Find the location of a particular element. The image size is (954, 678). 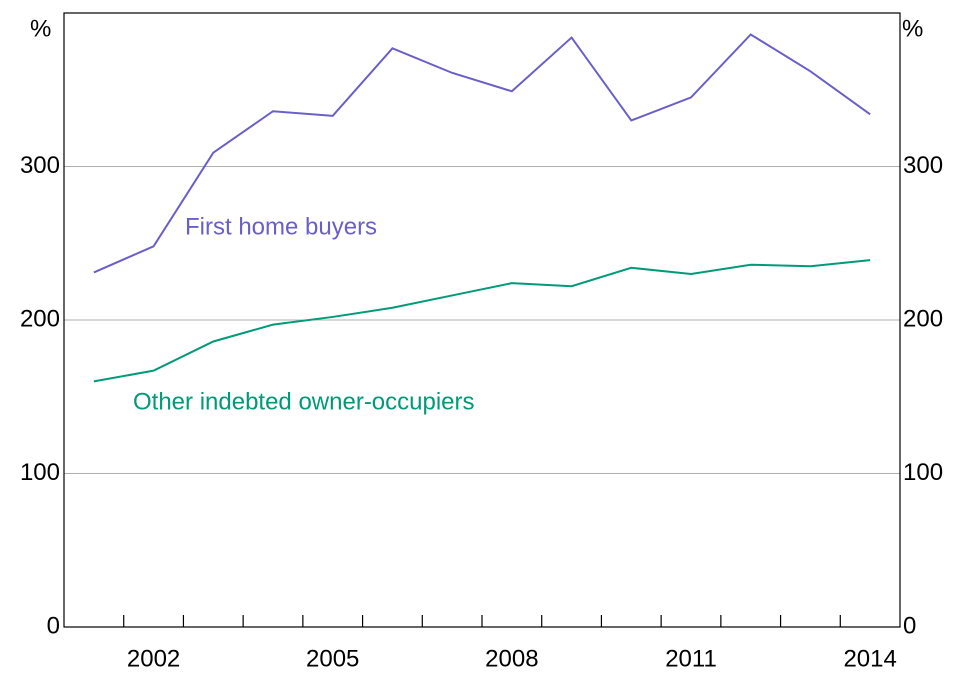

x-tick-label: 2011 is located at coordinates (691, 658).